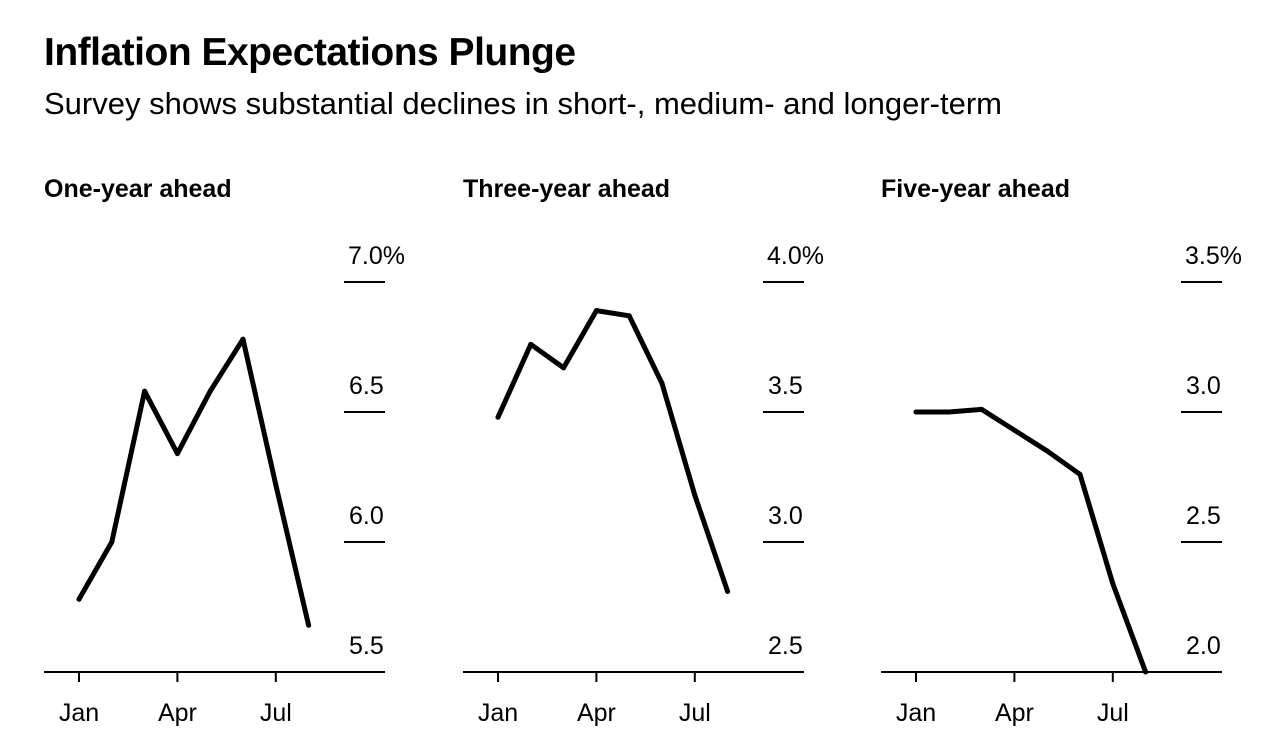  I want to click on y-tick-label: 6.0, so click(366, 516).